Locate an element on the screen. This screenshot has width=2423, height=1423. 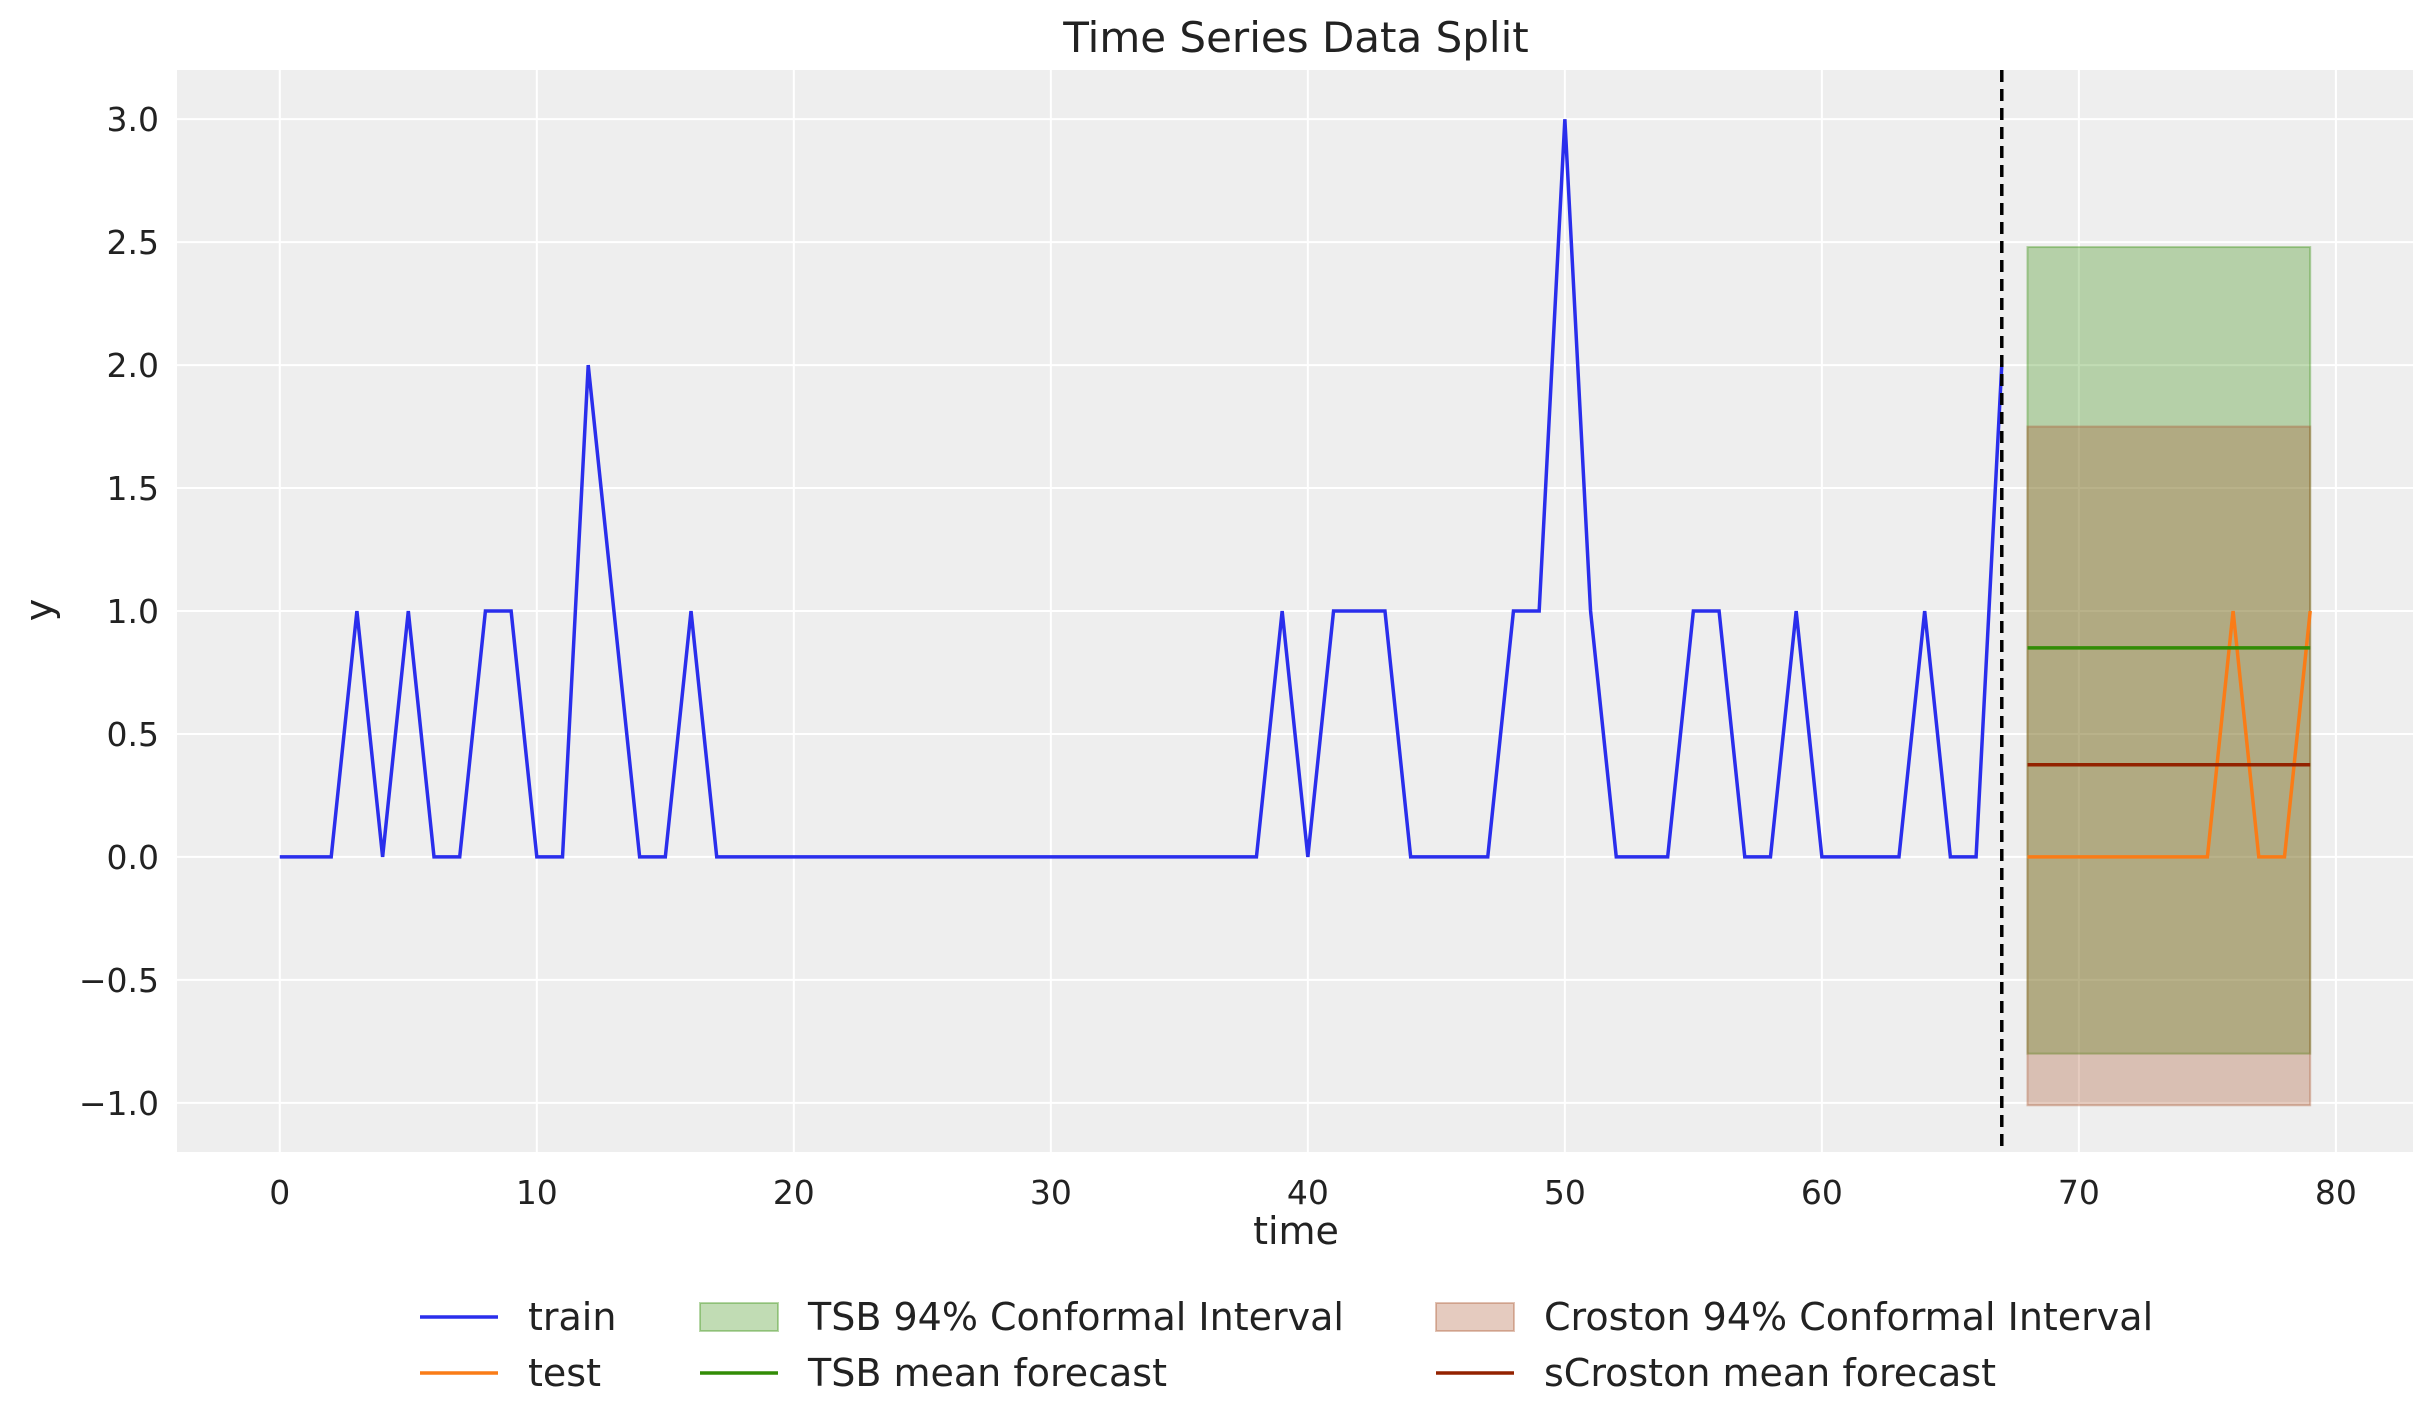
x-axis-ticks: 0 10 20 30 40 50 60 70 80 is located at coordinates (1313, 1192).